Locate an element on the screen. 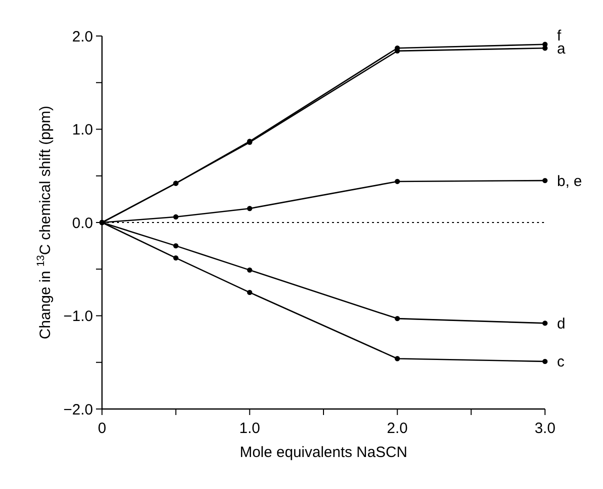 This screenshot has width=603, height=489. series-label: d is located at coordinates (561, 323).